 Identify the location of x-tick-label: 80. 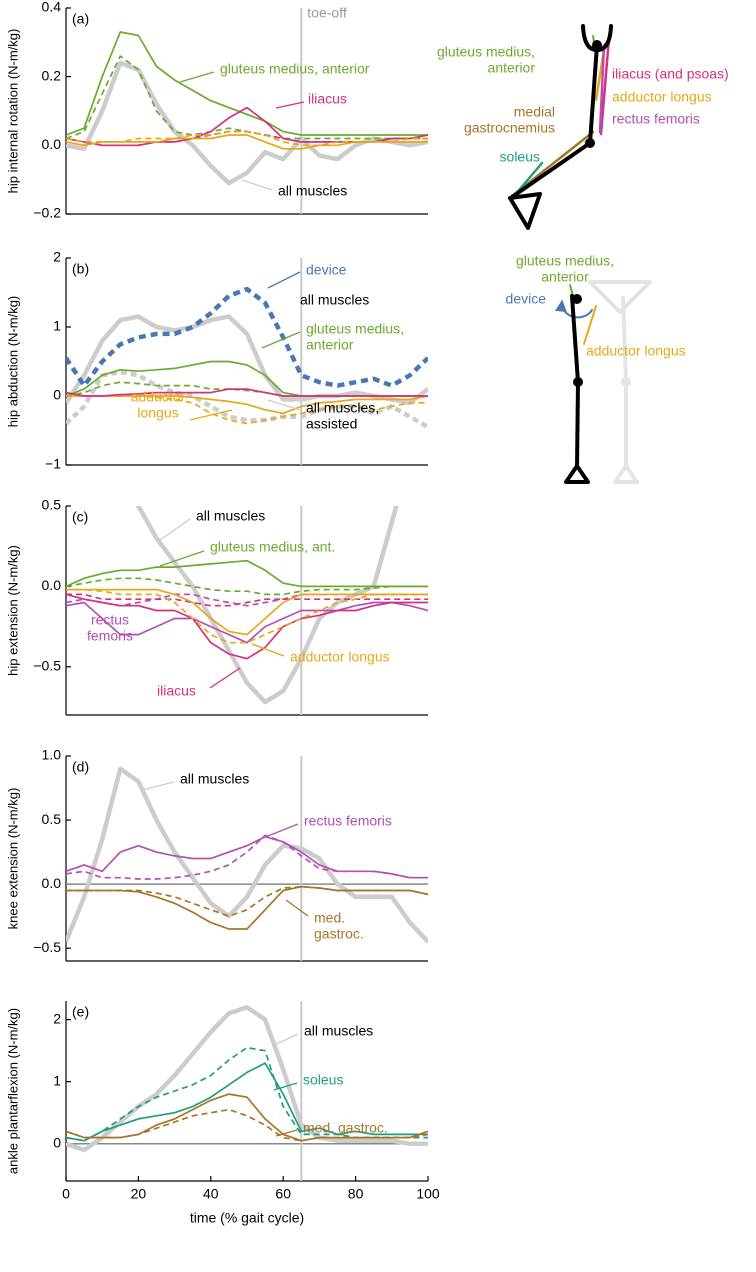
(356, 1194).